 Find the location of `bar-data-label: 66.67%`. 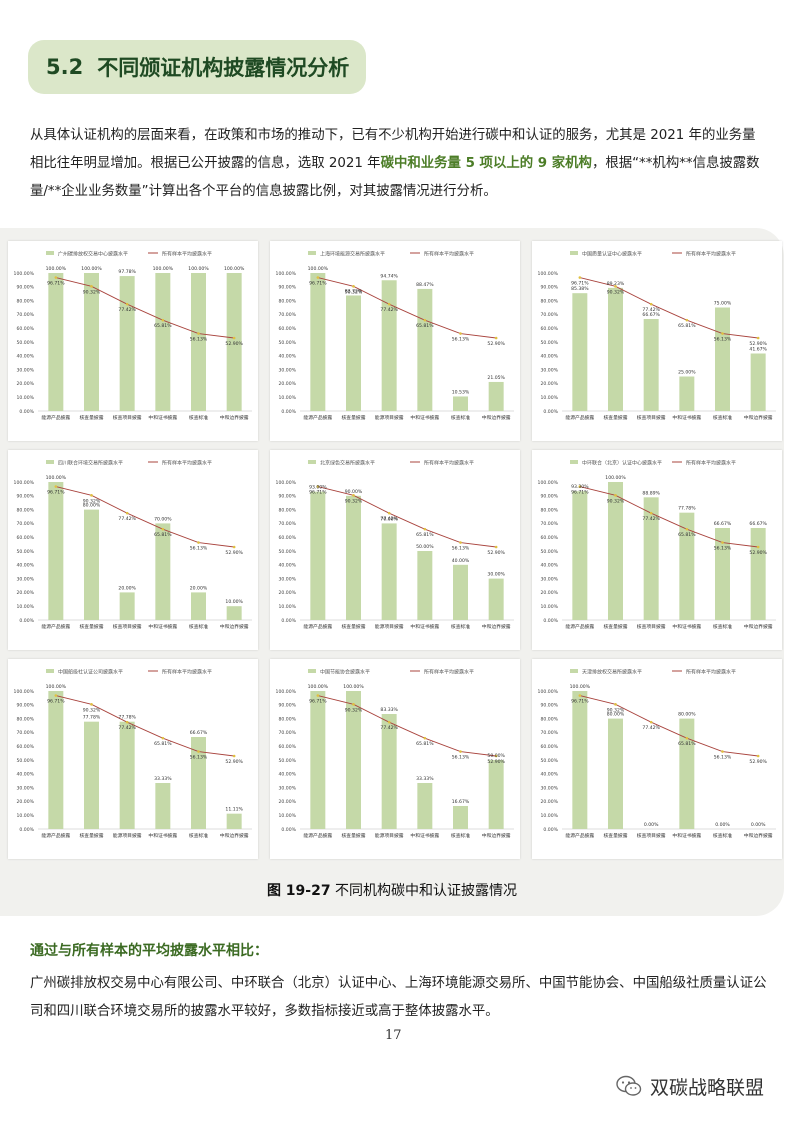

bar-data-label: 66.67% is located at coordinates (651, 315).